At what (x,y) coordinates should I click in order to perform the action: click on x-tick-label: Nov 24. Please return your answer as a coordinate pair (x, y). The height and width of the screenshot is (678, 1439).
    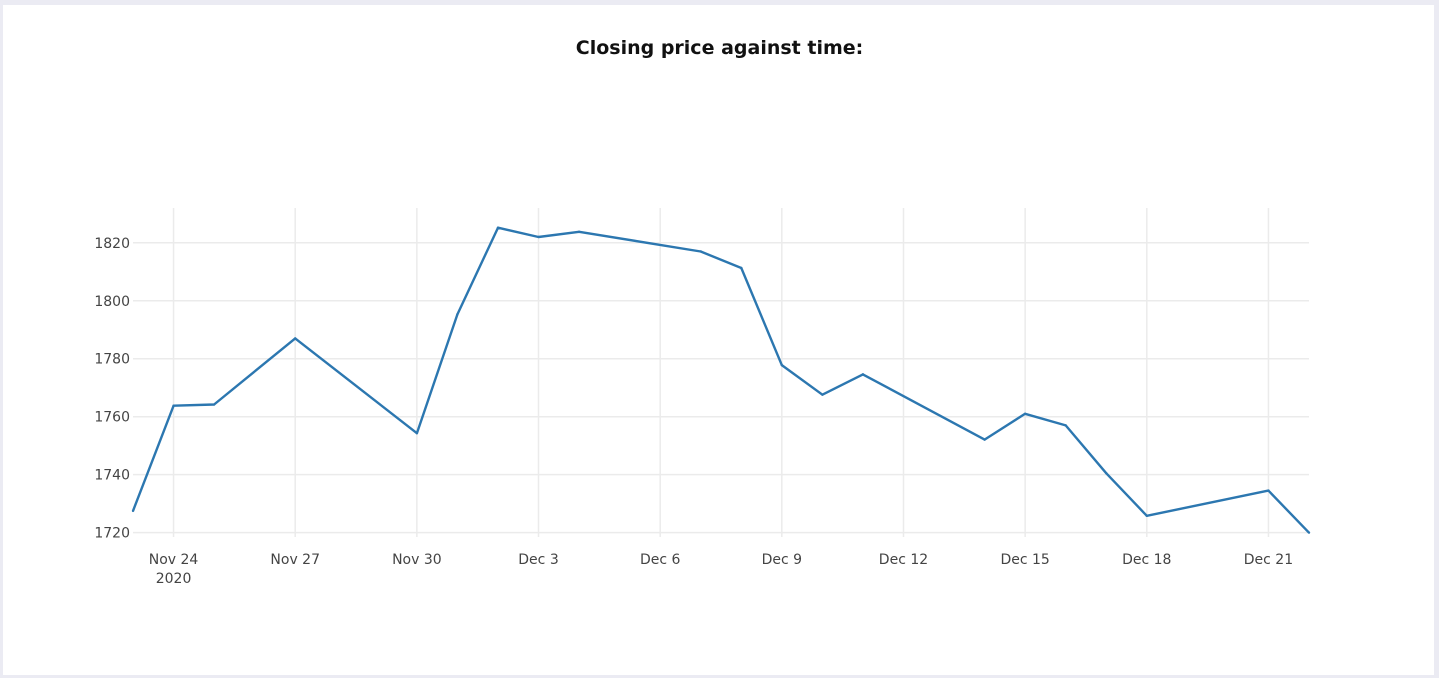
    Looking at the image, I should click on (174, 560).